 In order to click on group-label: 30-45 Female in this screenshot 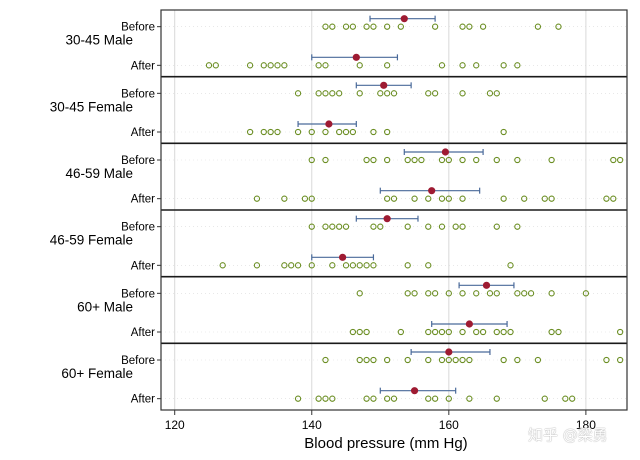, I will do `click(91, 106)`.